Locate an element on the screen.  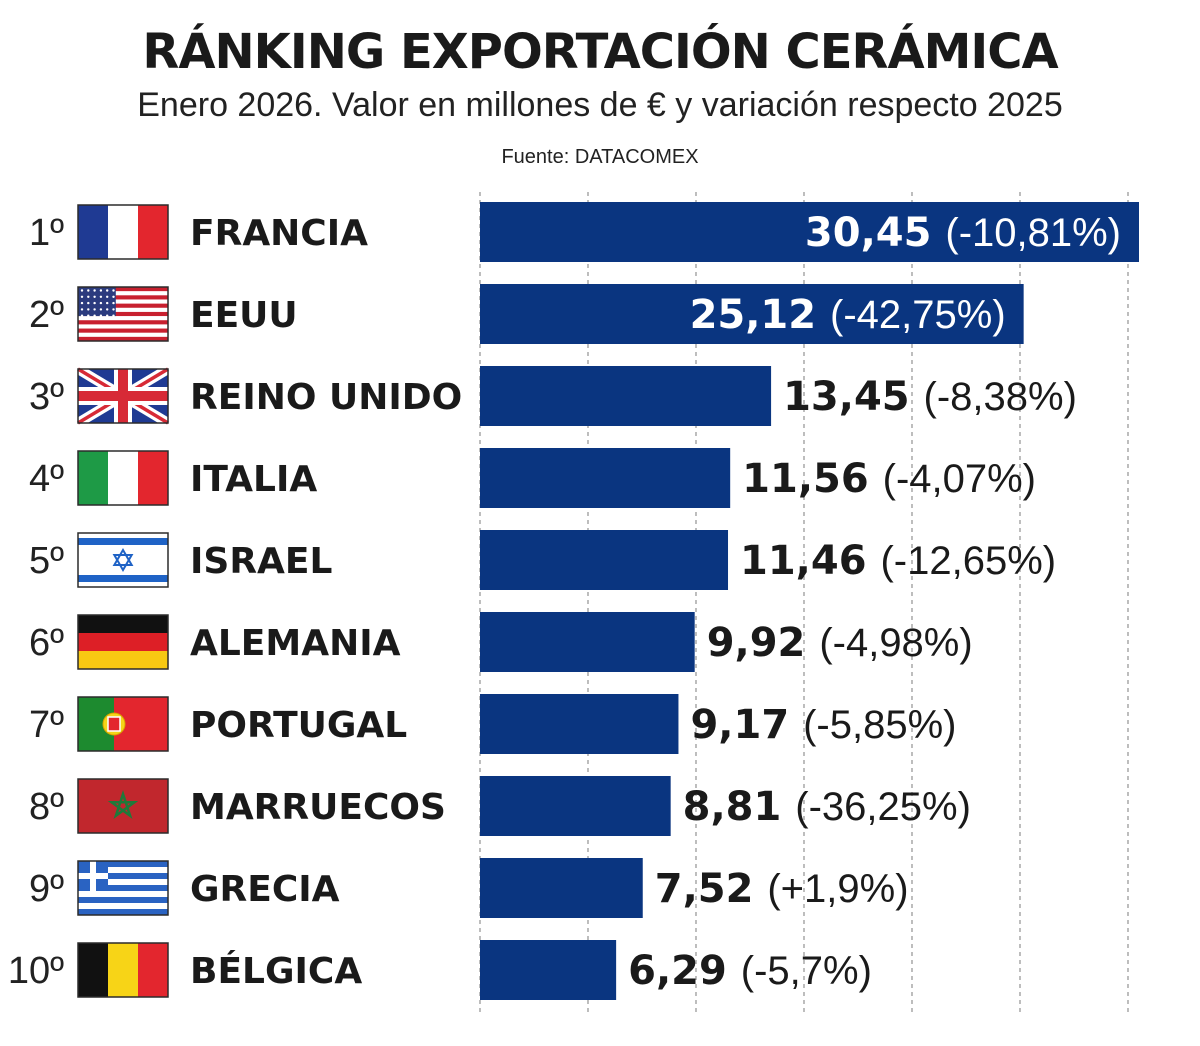
rank-label: 2º is located at coordinates (46, 315).